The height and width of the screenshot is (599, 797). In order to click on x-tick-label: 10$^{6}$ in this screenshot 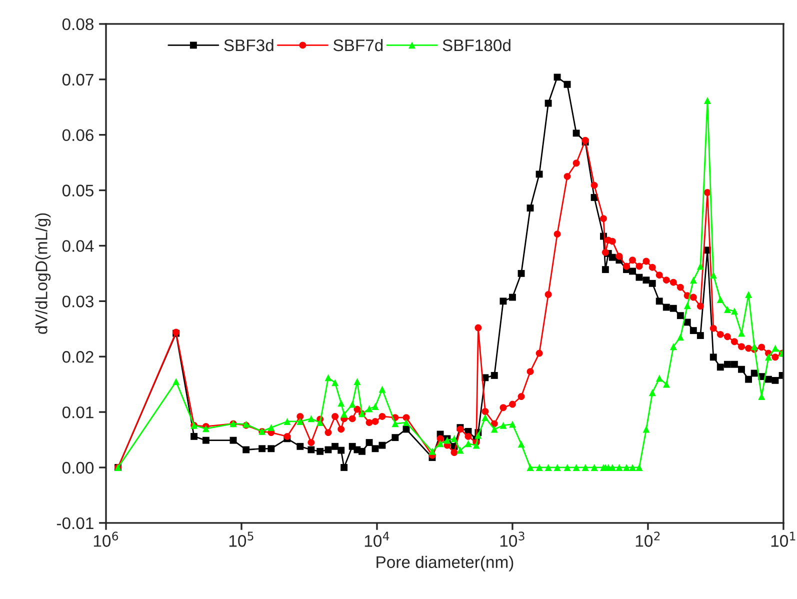, I will do `click(106, 539)`.